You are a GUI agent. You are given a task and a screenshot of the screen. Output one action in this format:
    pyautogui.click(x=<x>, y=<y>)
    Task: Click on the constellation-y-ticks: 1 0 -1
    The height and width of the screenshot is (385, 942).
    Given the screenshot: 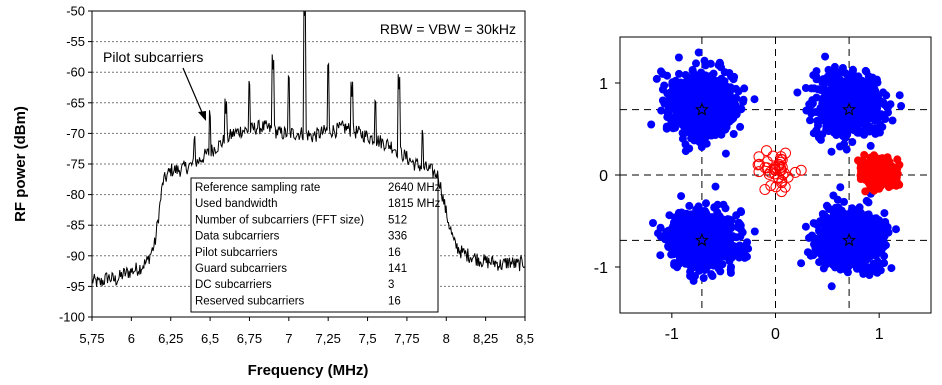 What is the action you would take?
    pyautogui.click(x=607, y=176)
    